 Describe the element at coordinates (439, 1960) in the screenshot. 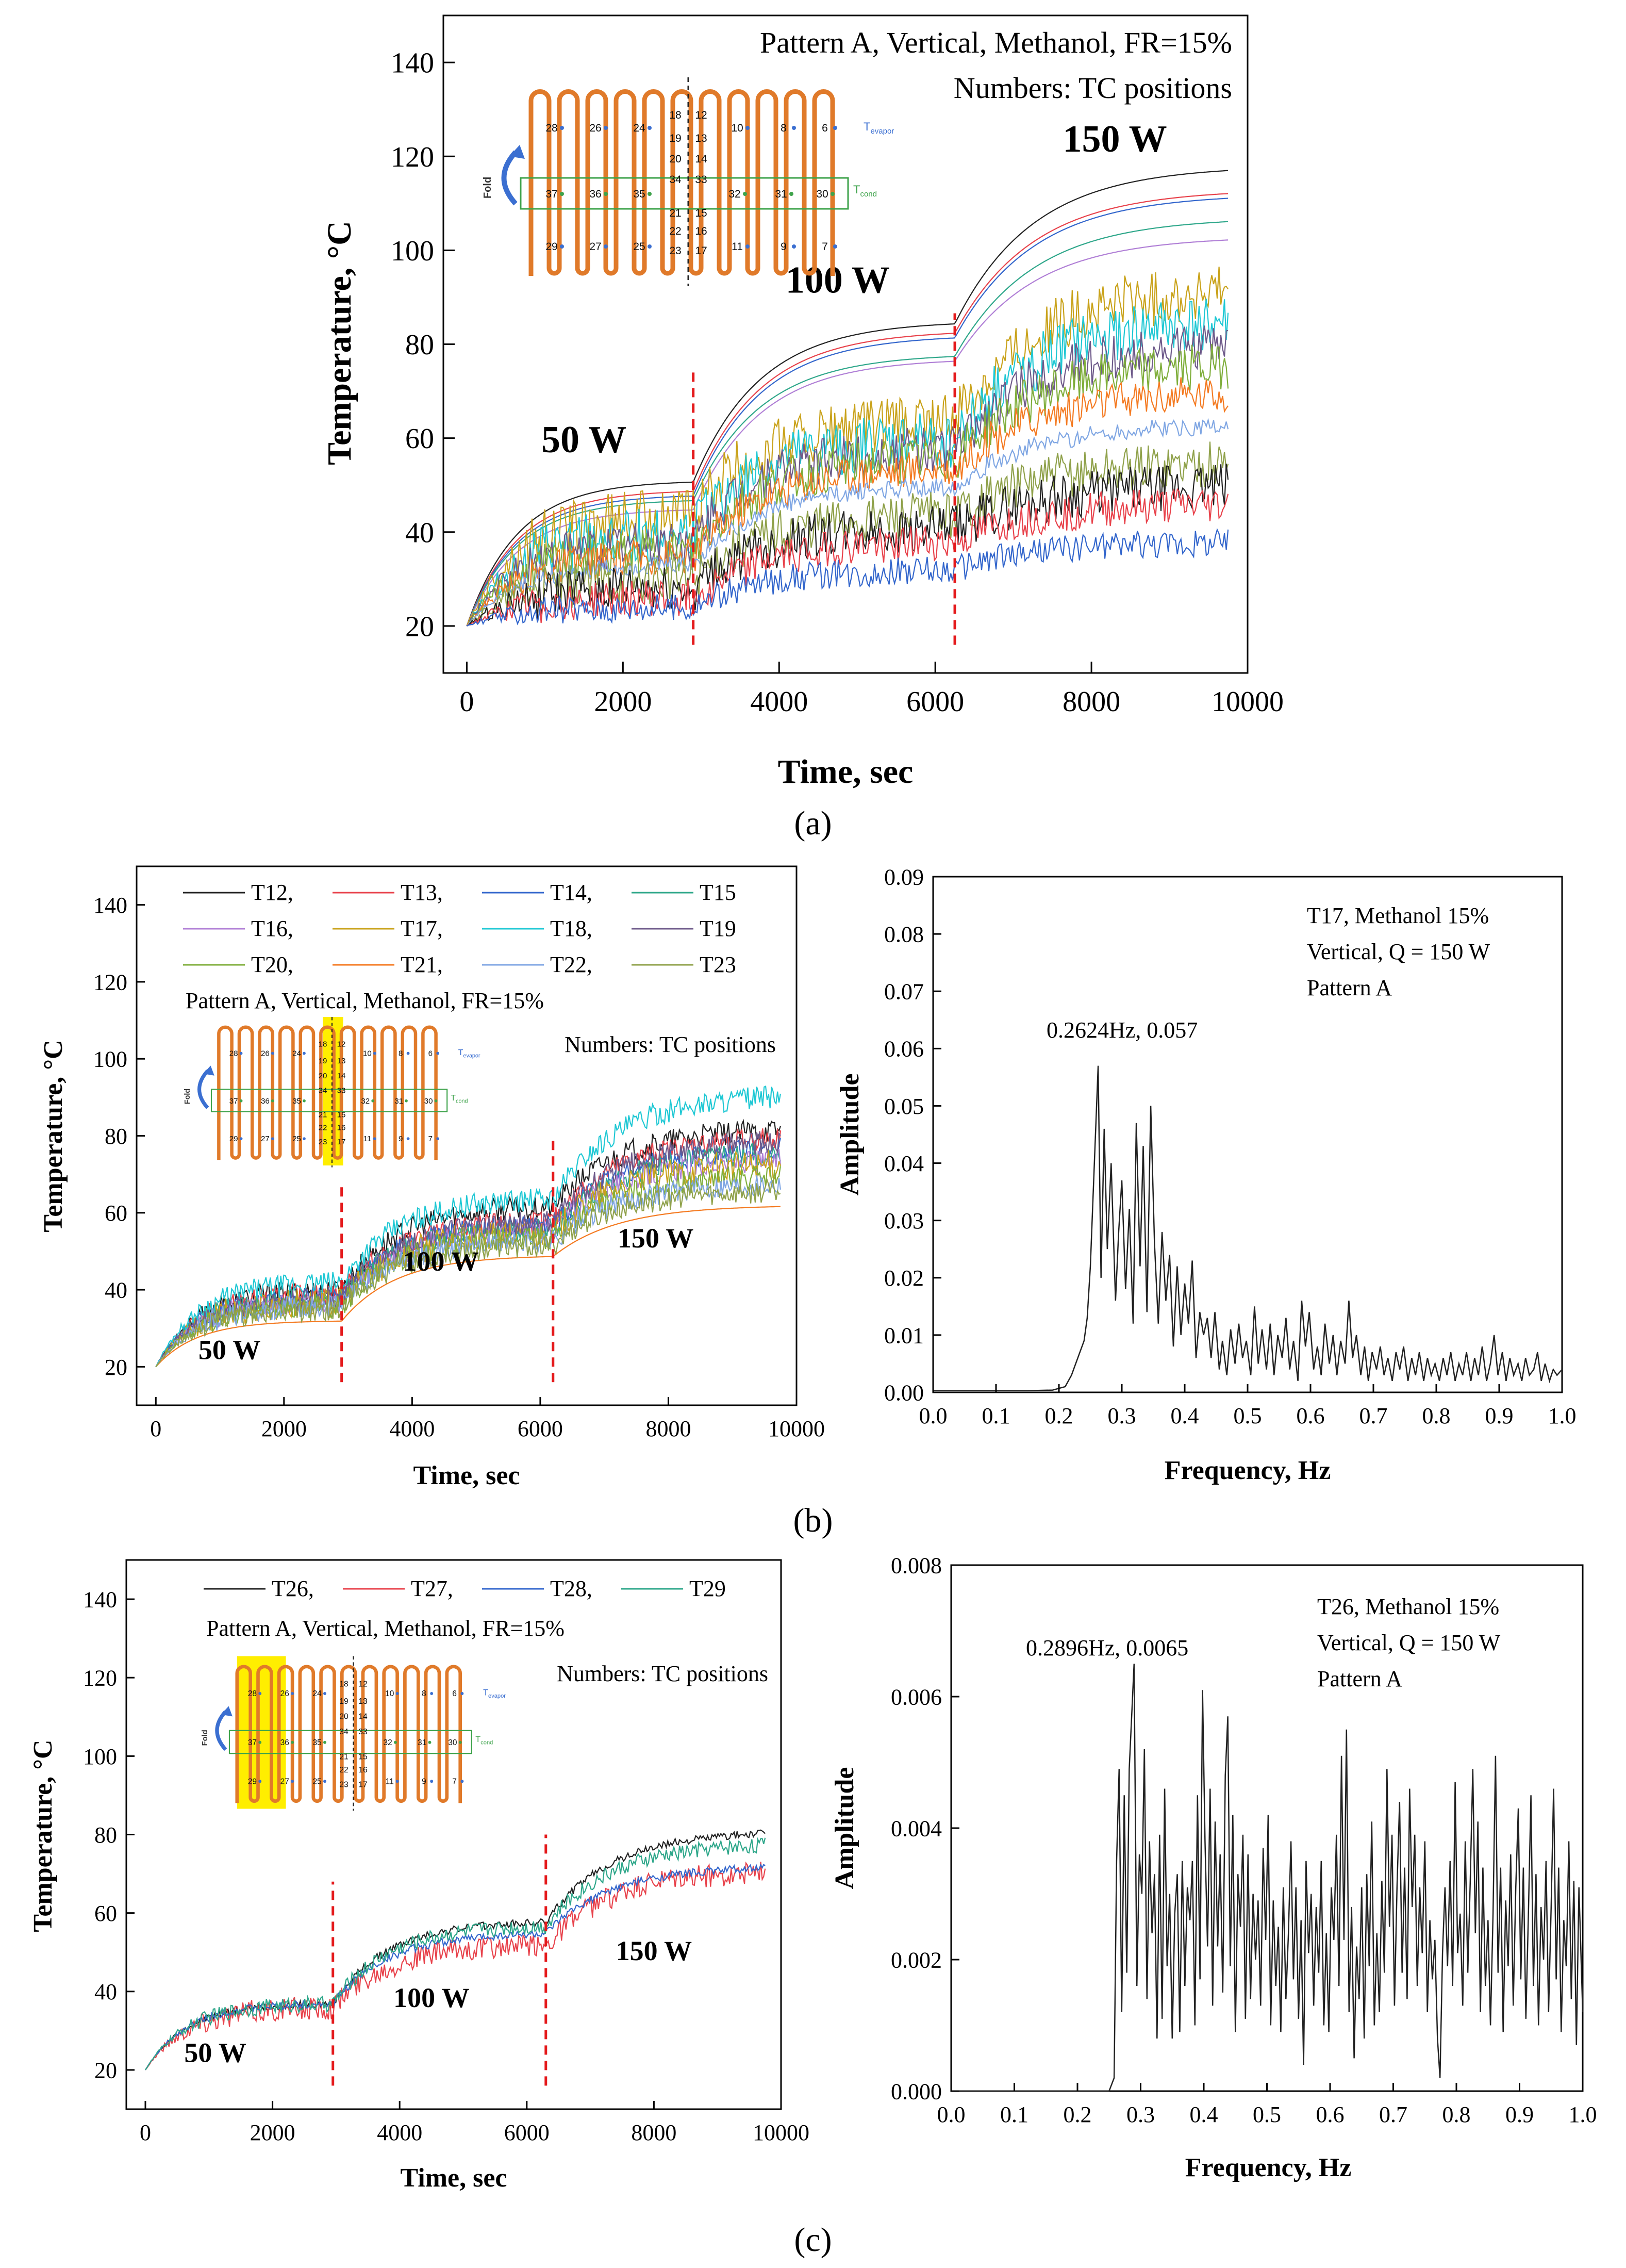

I see `panel-c-left-power-step-lines` at that location.